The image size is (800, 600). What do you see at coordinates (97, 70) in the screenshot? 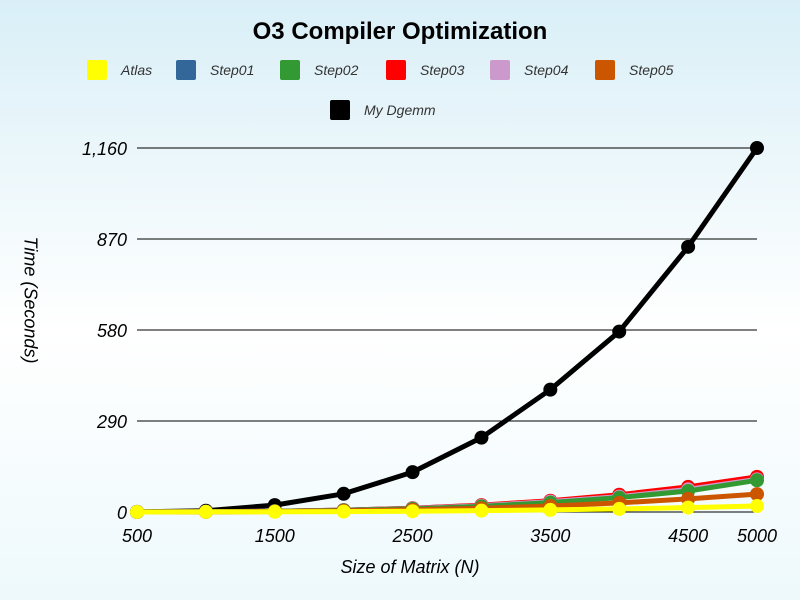
I see `legend-swatch-atlas` at bounding box center [97, 70].